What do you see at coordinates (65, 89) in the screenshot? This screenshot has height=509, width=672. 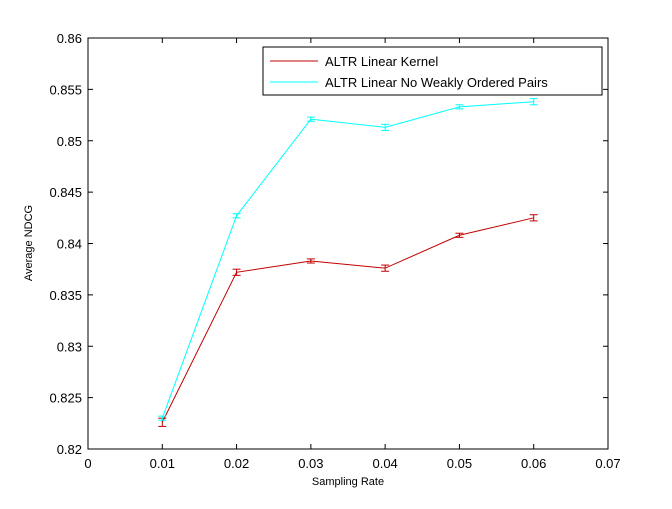 I see `y-tick-label: 0.855` at bounding box center [65, 89].